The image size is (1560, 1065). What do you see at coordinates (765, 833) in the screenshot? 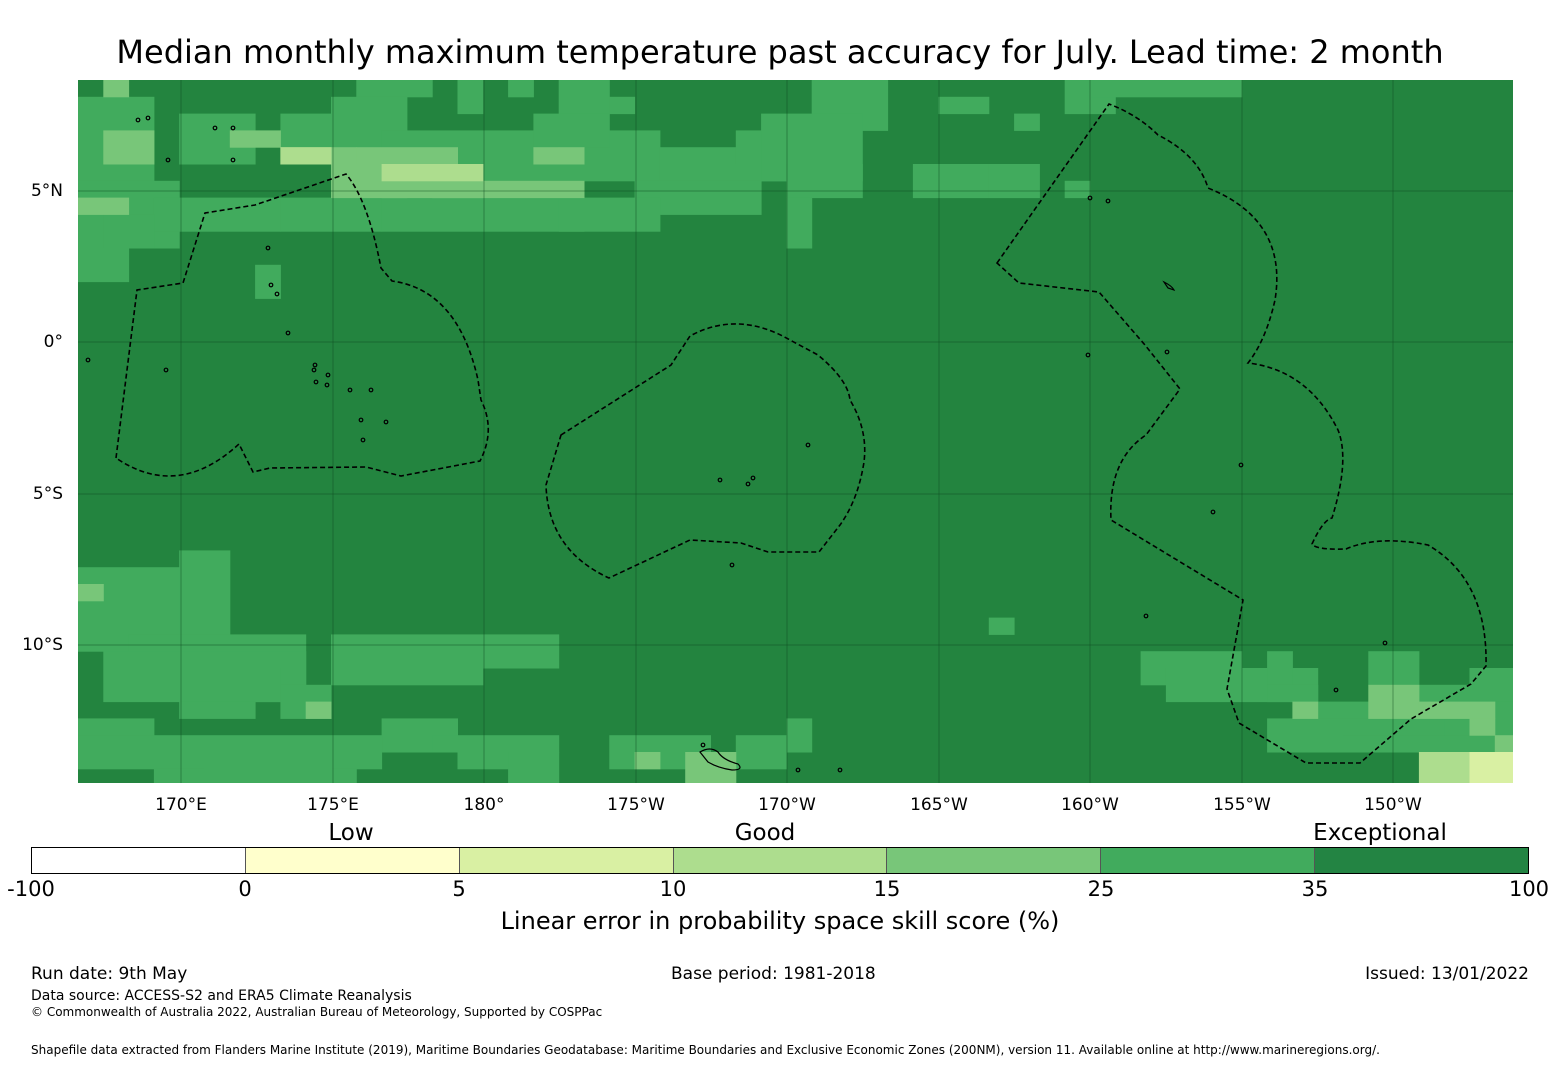
I see `legend-category-good: Good` at bounding box center [765, 833].